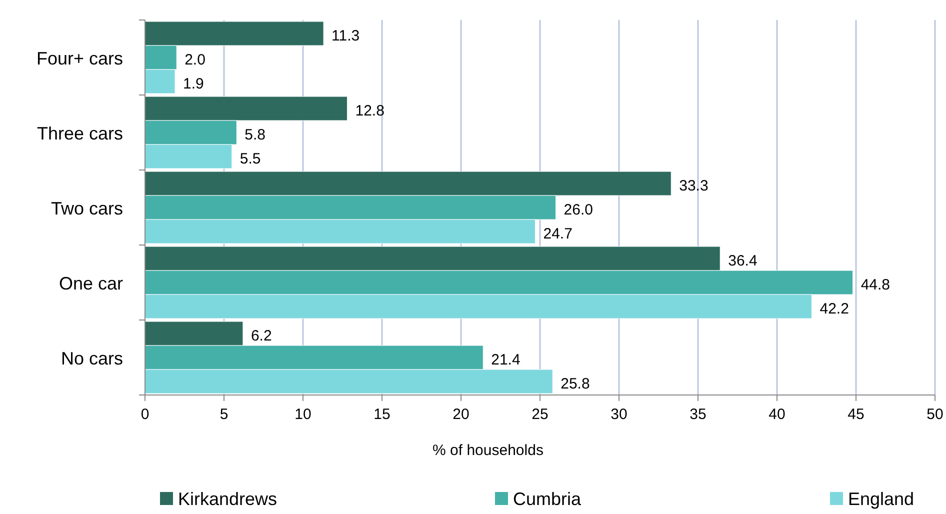 The width and height of the screenshot is (946, 514). What do you see at coordinates (579, 210) in the screenshot?
I see `data-label: 26.0` at bounding box center [579, 210].